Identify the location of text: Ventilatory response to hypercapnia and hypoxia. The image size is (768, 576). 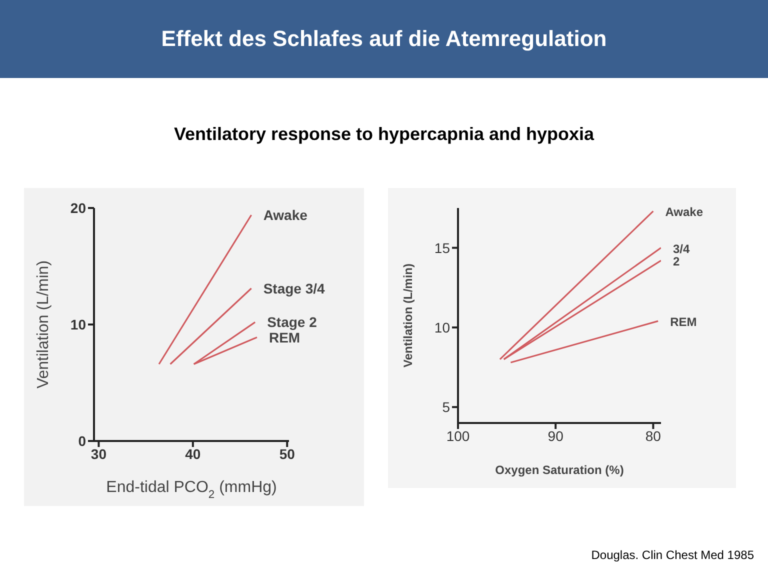
(384, 134).